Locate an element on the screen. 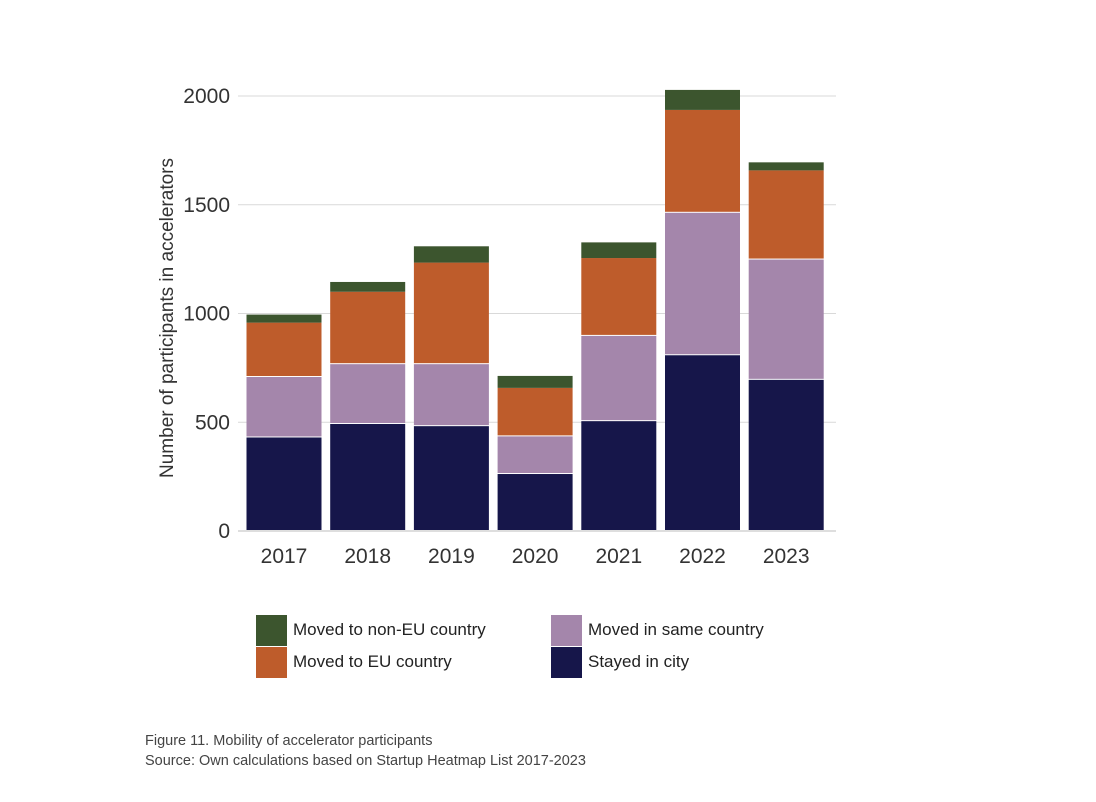  legend-swatch-same-country is located at coordinates (566, 630).